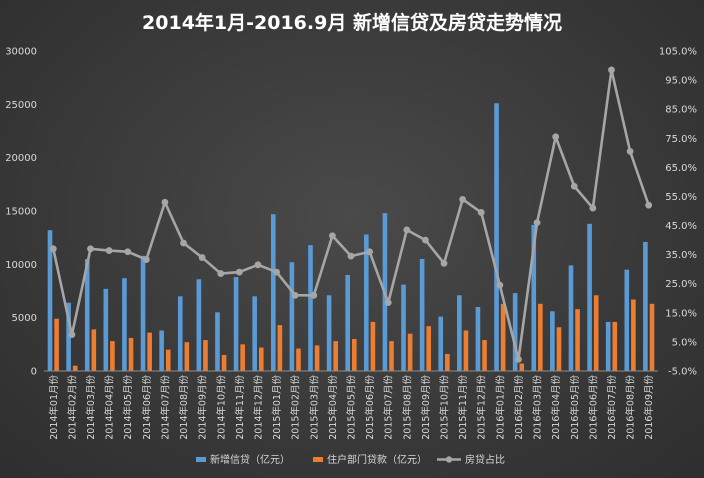  I want to click on x-tick-27: 2016年04月份, so click(556, 407).